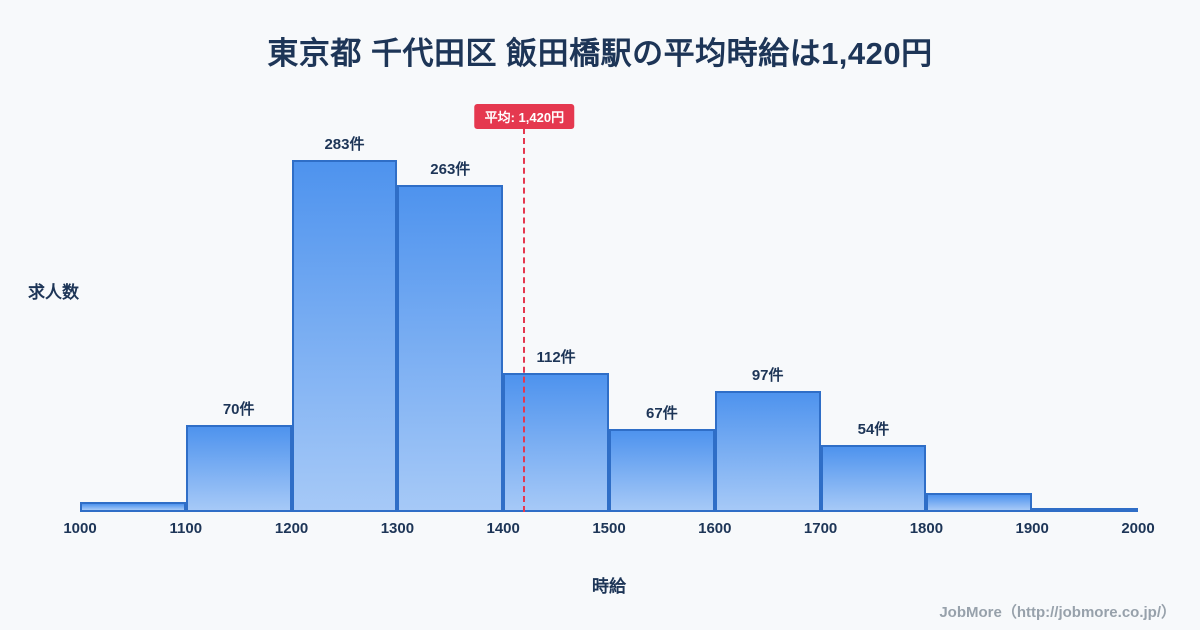  Describe the element at coordinates (524, 320) in the screenshot. I see `average-line` at that location.